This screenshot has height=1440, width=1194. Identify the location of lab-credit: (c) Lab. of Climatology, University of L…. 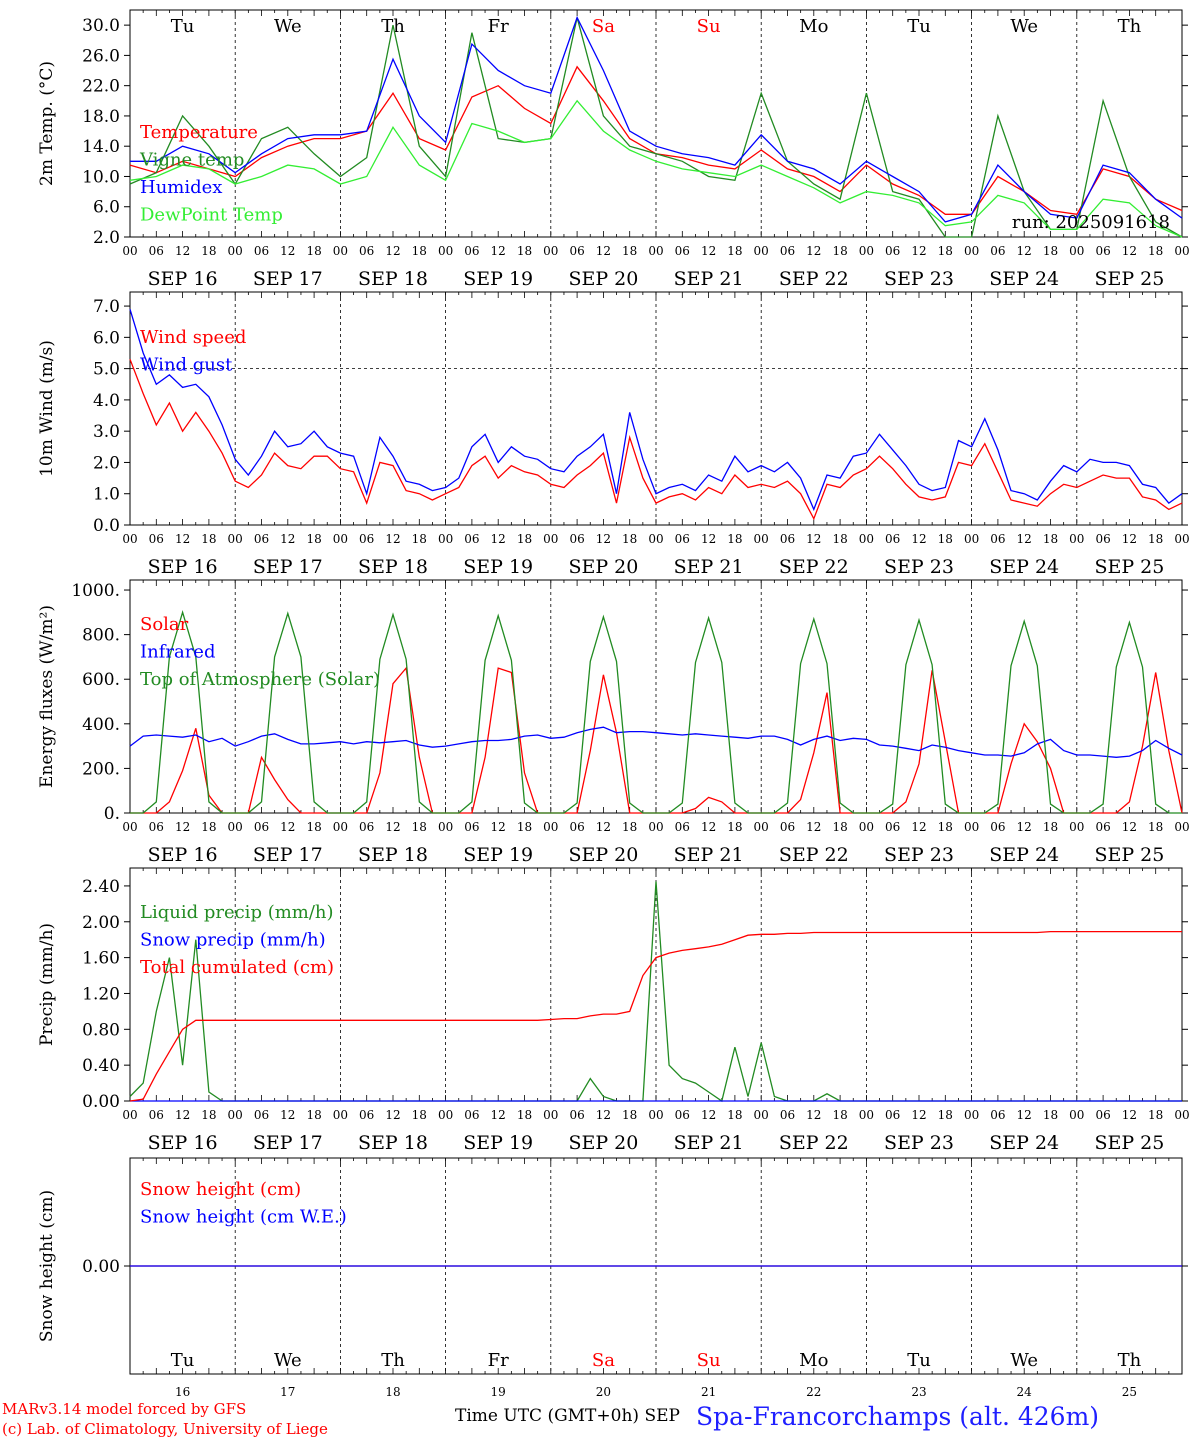
(165, 1429).